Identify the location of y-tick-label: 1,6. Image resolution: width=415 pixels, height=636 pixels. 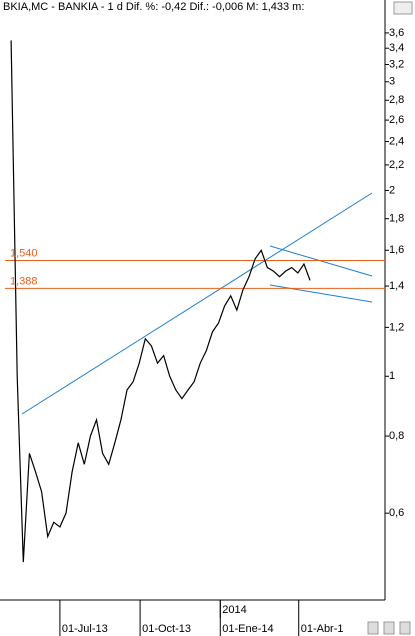
(396, 250).